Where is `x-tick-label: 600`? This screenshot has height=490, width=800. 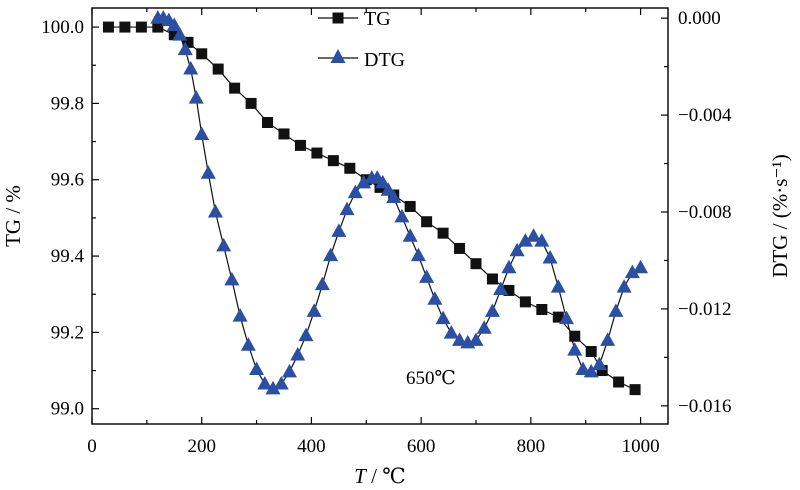
x-tick-label: 600 is located at coordinates (421, 446).